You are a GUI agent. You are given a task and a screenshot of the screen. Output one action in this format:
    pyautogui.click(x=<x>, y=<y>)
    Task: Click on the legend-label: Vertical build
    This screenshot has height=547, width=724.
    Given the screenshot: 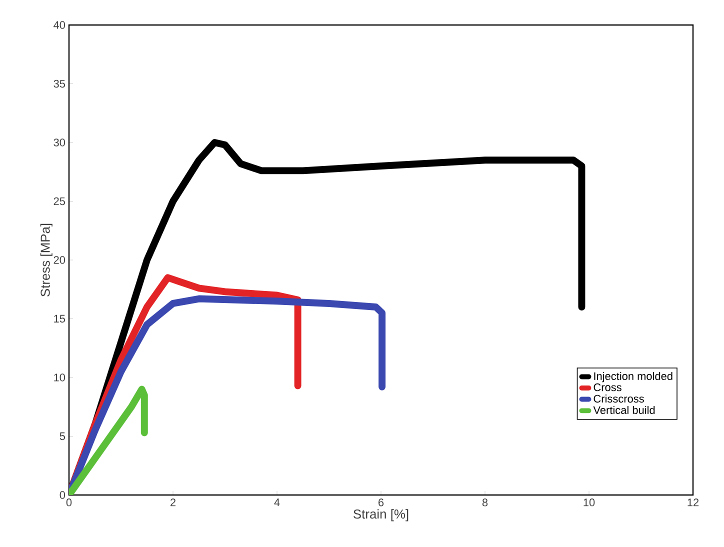 What is the action you would take?
    pyautogui.click(x=624, y=410)
    